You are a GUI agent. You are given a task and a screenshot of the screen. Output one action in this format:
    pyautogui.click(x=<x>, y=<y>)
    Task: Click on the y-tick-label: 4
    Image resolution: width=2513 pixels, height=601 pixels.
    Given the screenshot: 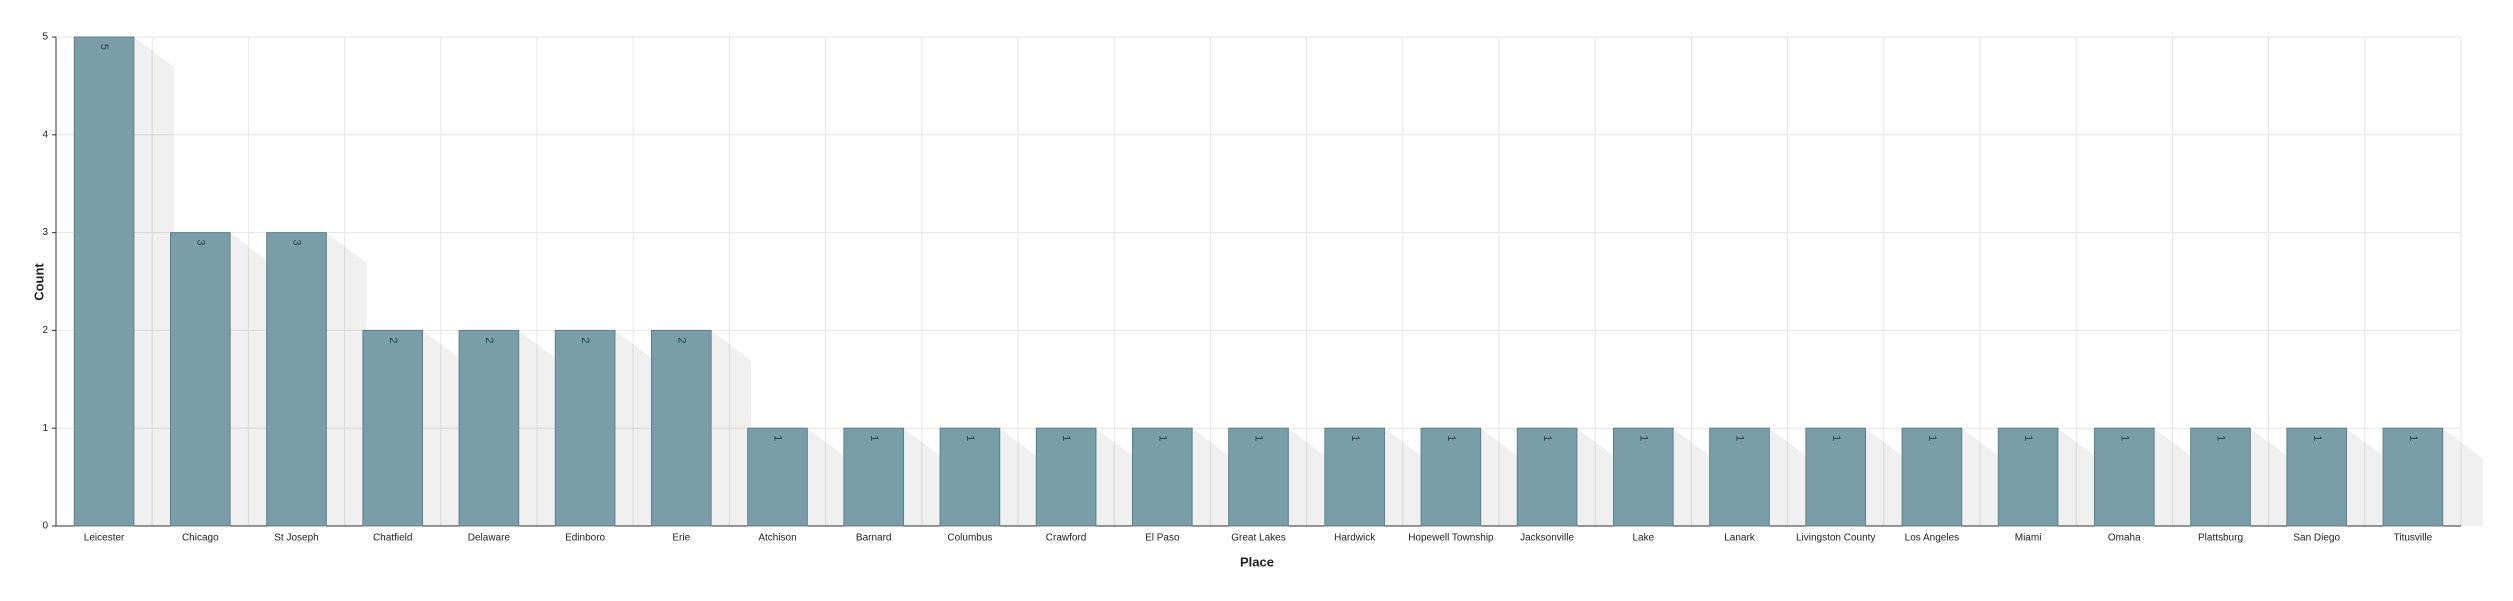 What is the action you would take?
    pyautogui.click(x=45, y=134)
    